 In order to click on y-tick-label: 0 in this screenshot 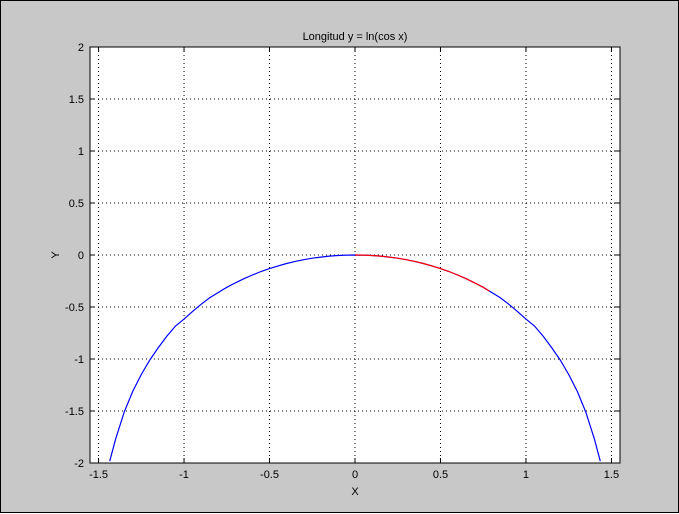, I will do `click(81, 256)`.